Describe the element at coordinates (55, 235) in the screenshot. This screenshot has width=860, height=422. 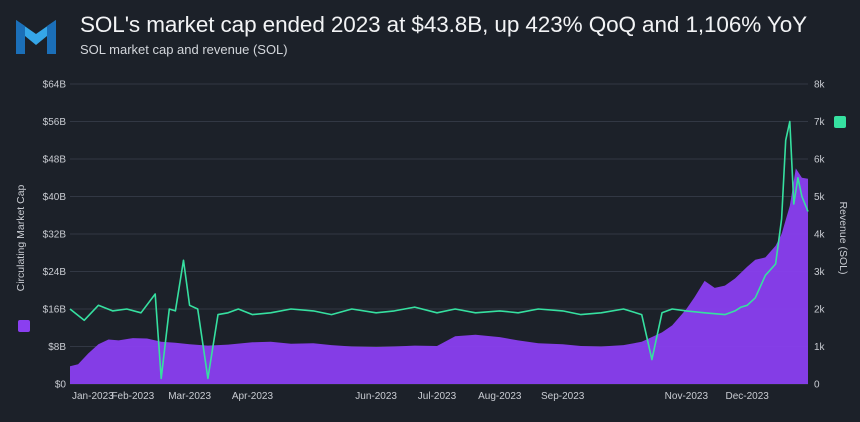
I see `y-left-tick-label: $32B` at that location.